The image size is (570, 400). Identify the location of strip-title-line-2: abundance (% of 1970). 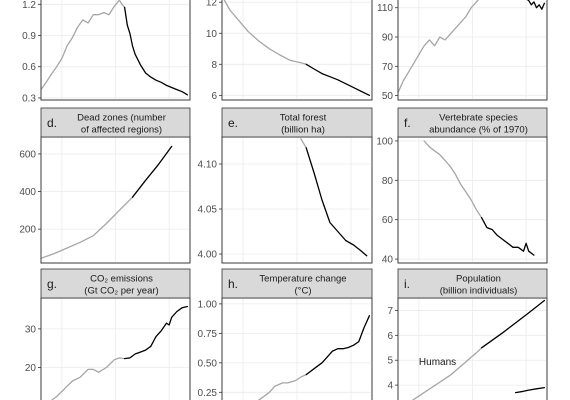
(478, 130).